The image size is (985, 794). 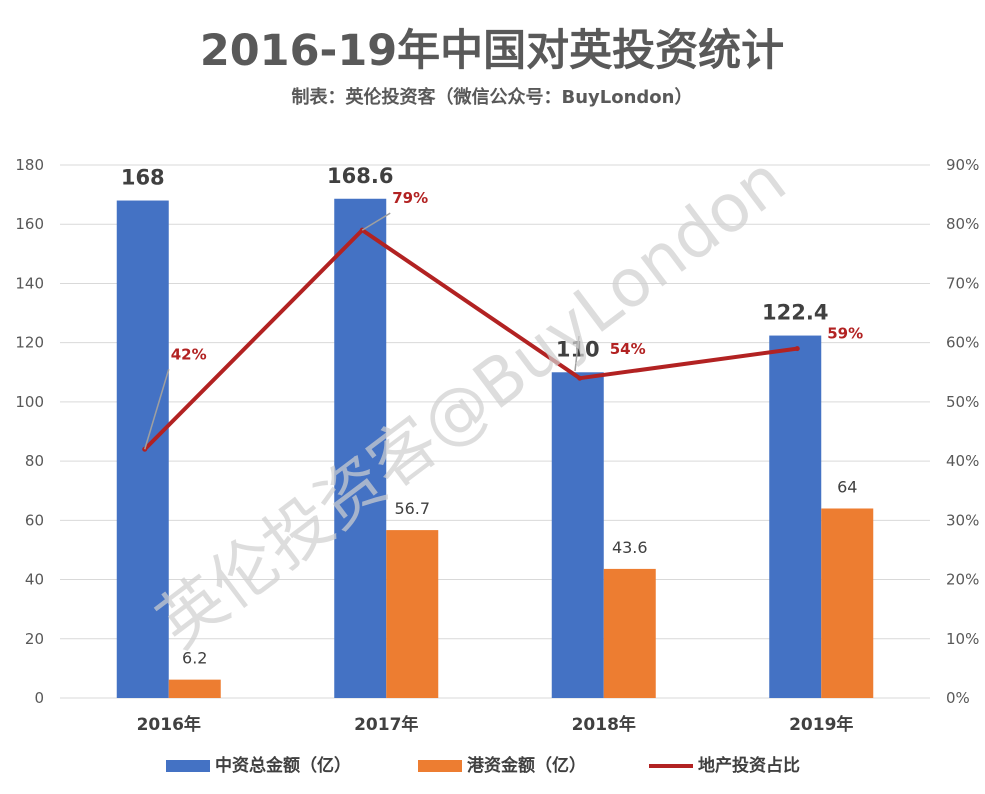 What do you see at coordinates (492, 97) in the screenshot?
I see `chart-subtitle: 制表：英伦投资客（微信公众号：BuyLondon）` at bounding box center [492, 97].